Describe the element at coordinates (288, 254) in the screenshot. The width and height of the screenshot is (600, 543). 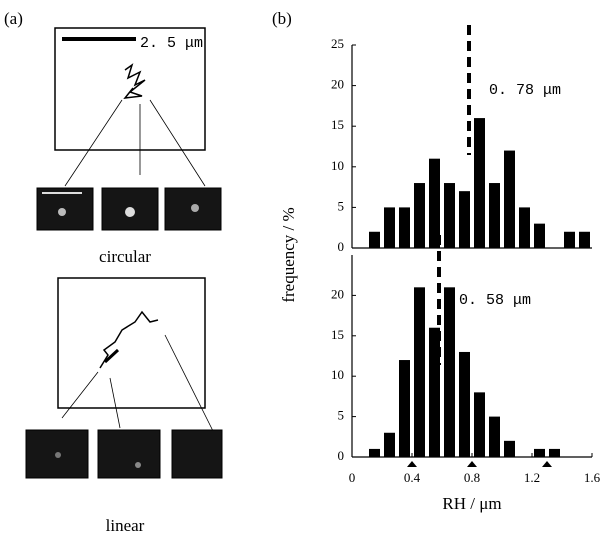
I see `y-axis-label: frequency / %` at that location.